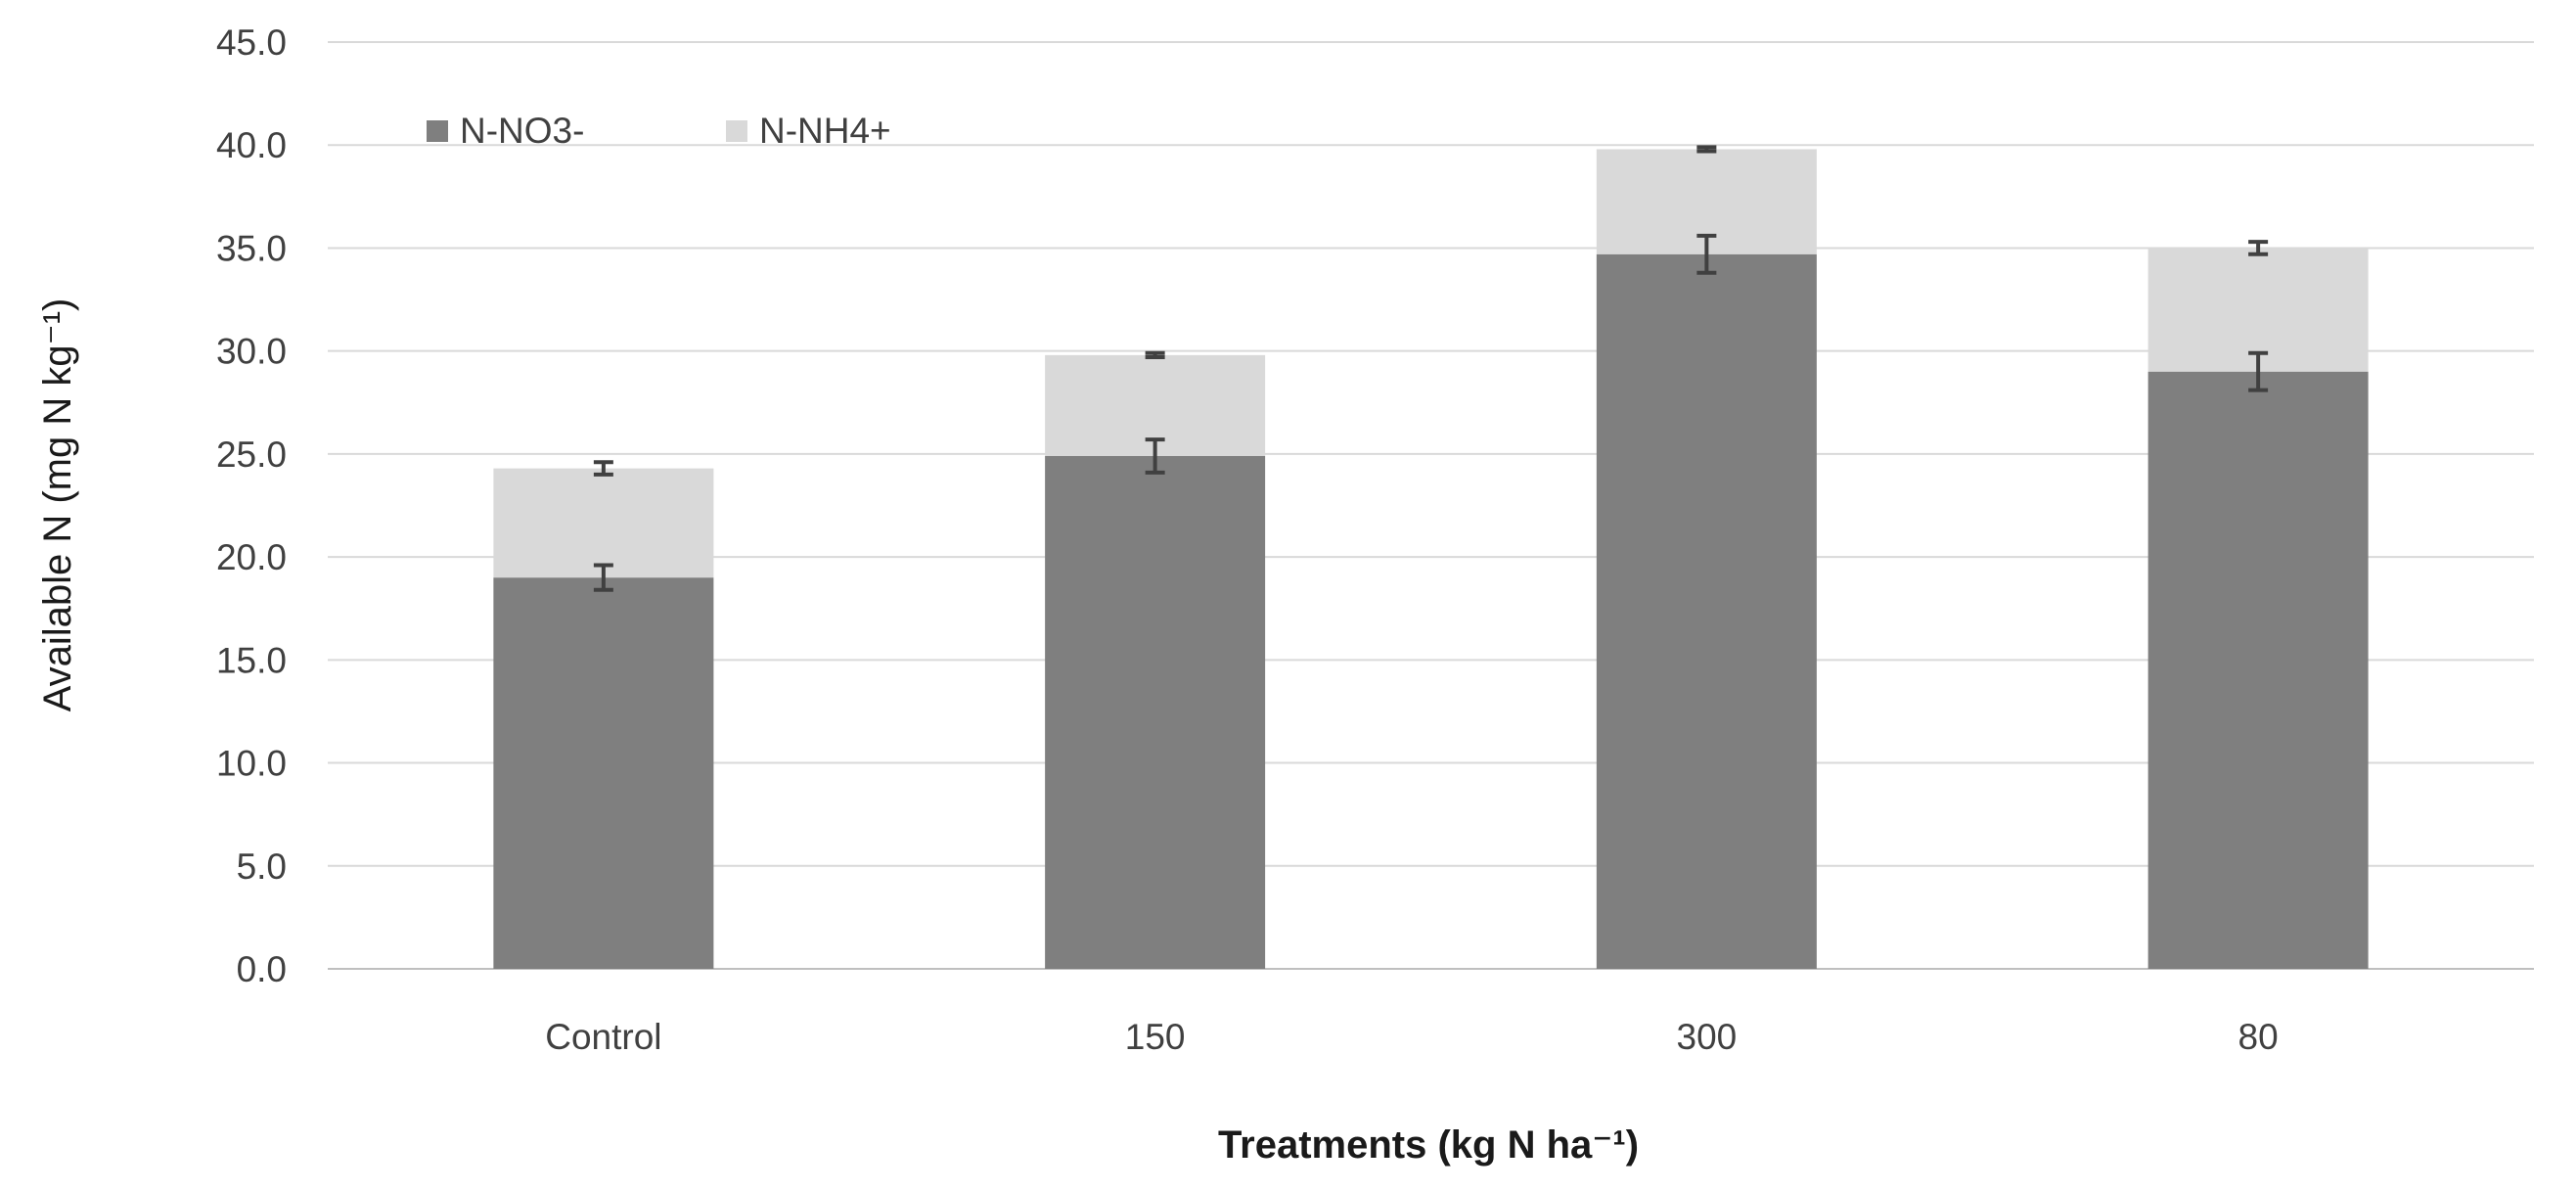 The height and width of the screenshot is (1191, 2576). Describe the element at coordinates (1428, 1145) in the screenshot. I see `x-axis-title: Treatments (kg N ha⁻¹)` at that location.